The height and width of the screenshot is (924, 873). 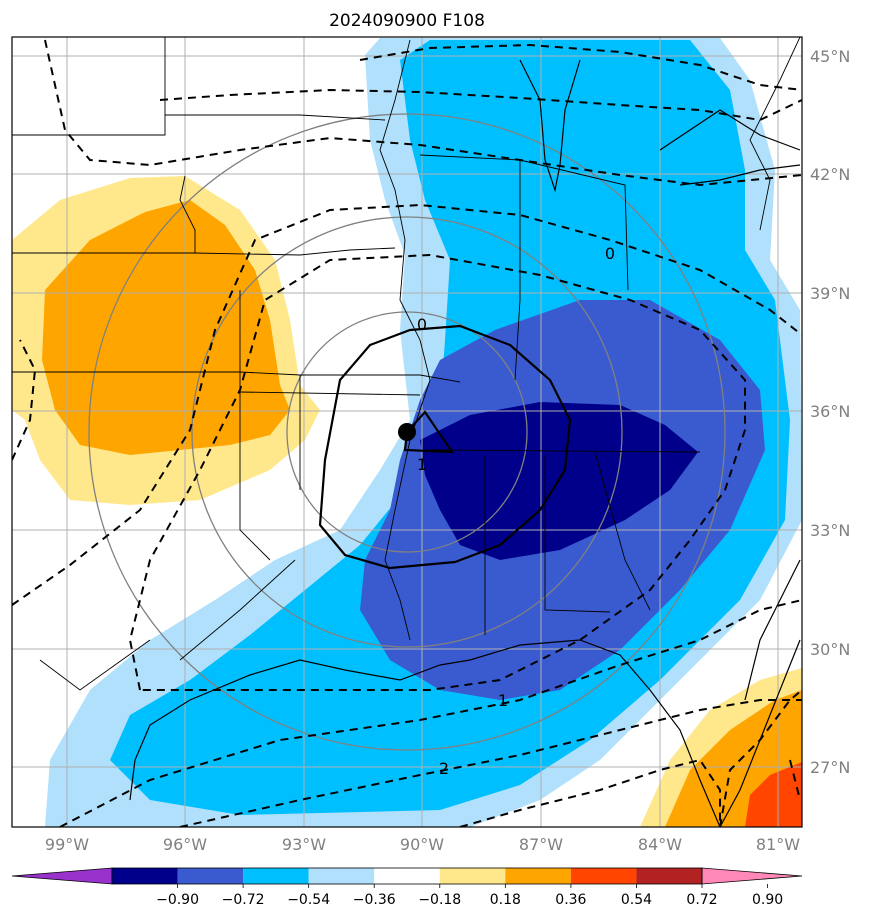 What do you see at coordinates (570, 900) in the screenshot?
I see `colorbar-tick-label: 0.36` at bounding box center [570, 900].